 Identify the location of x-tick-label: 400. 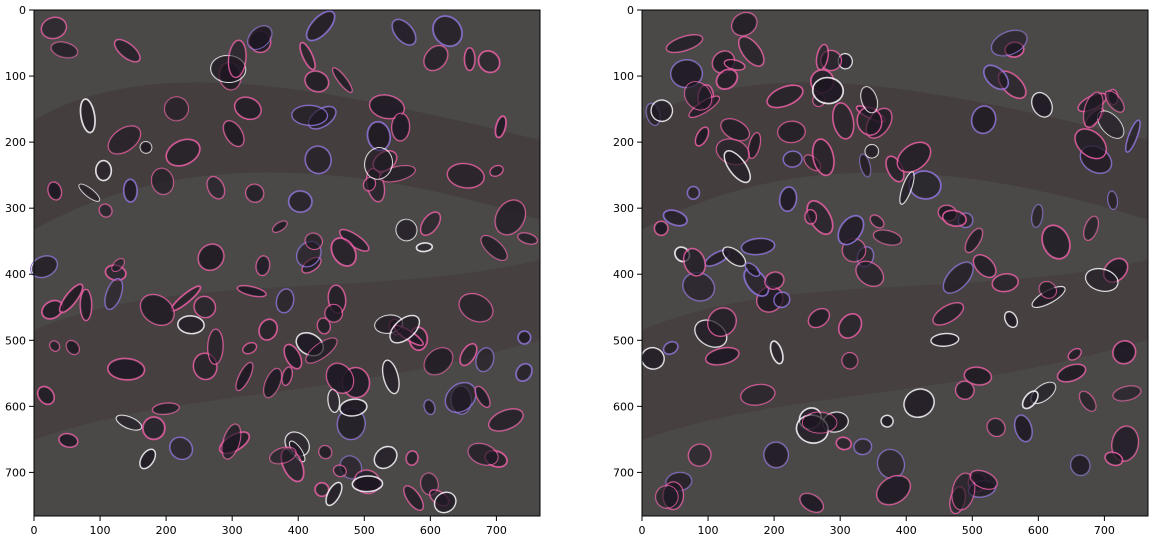
(298, 530).